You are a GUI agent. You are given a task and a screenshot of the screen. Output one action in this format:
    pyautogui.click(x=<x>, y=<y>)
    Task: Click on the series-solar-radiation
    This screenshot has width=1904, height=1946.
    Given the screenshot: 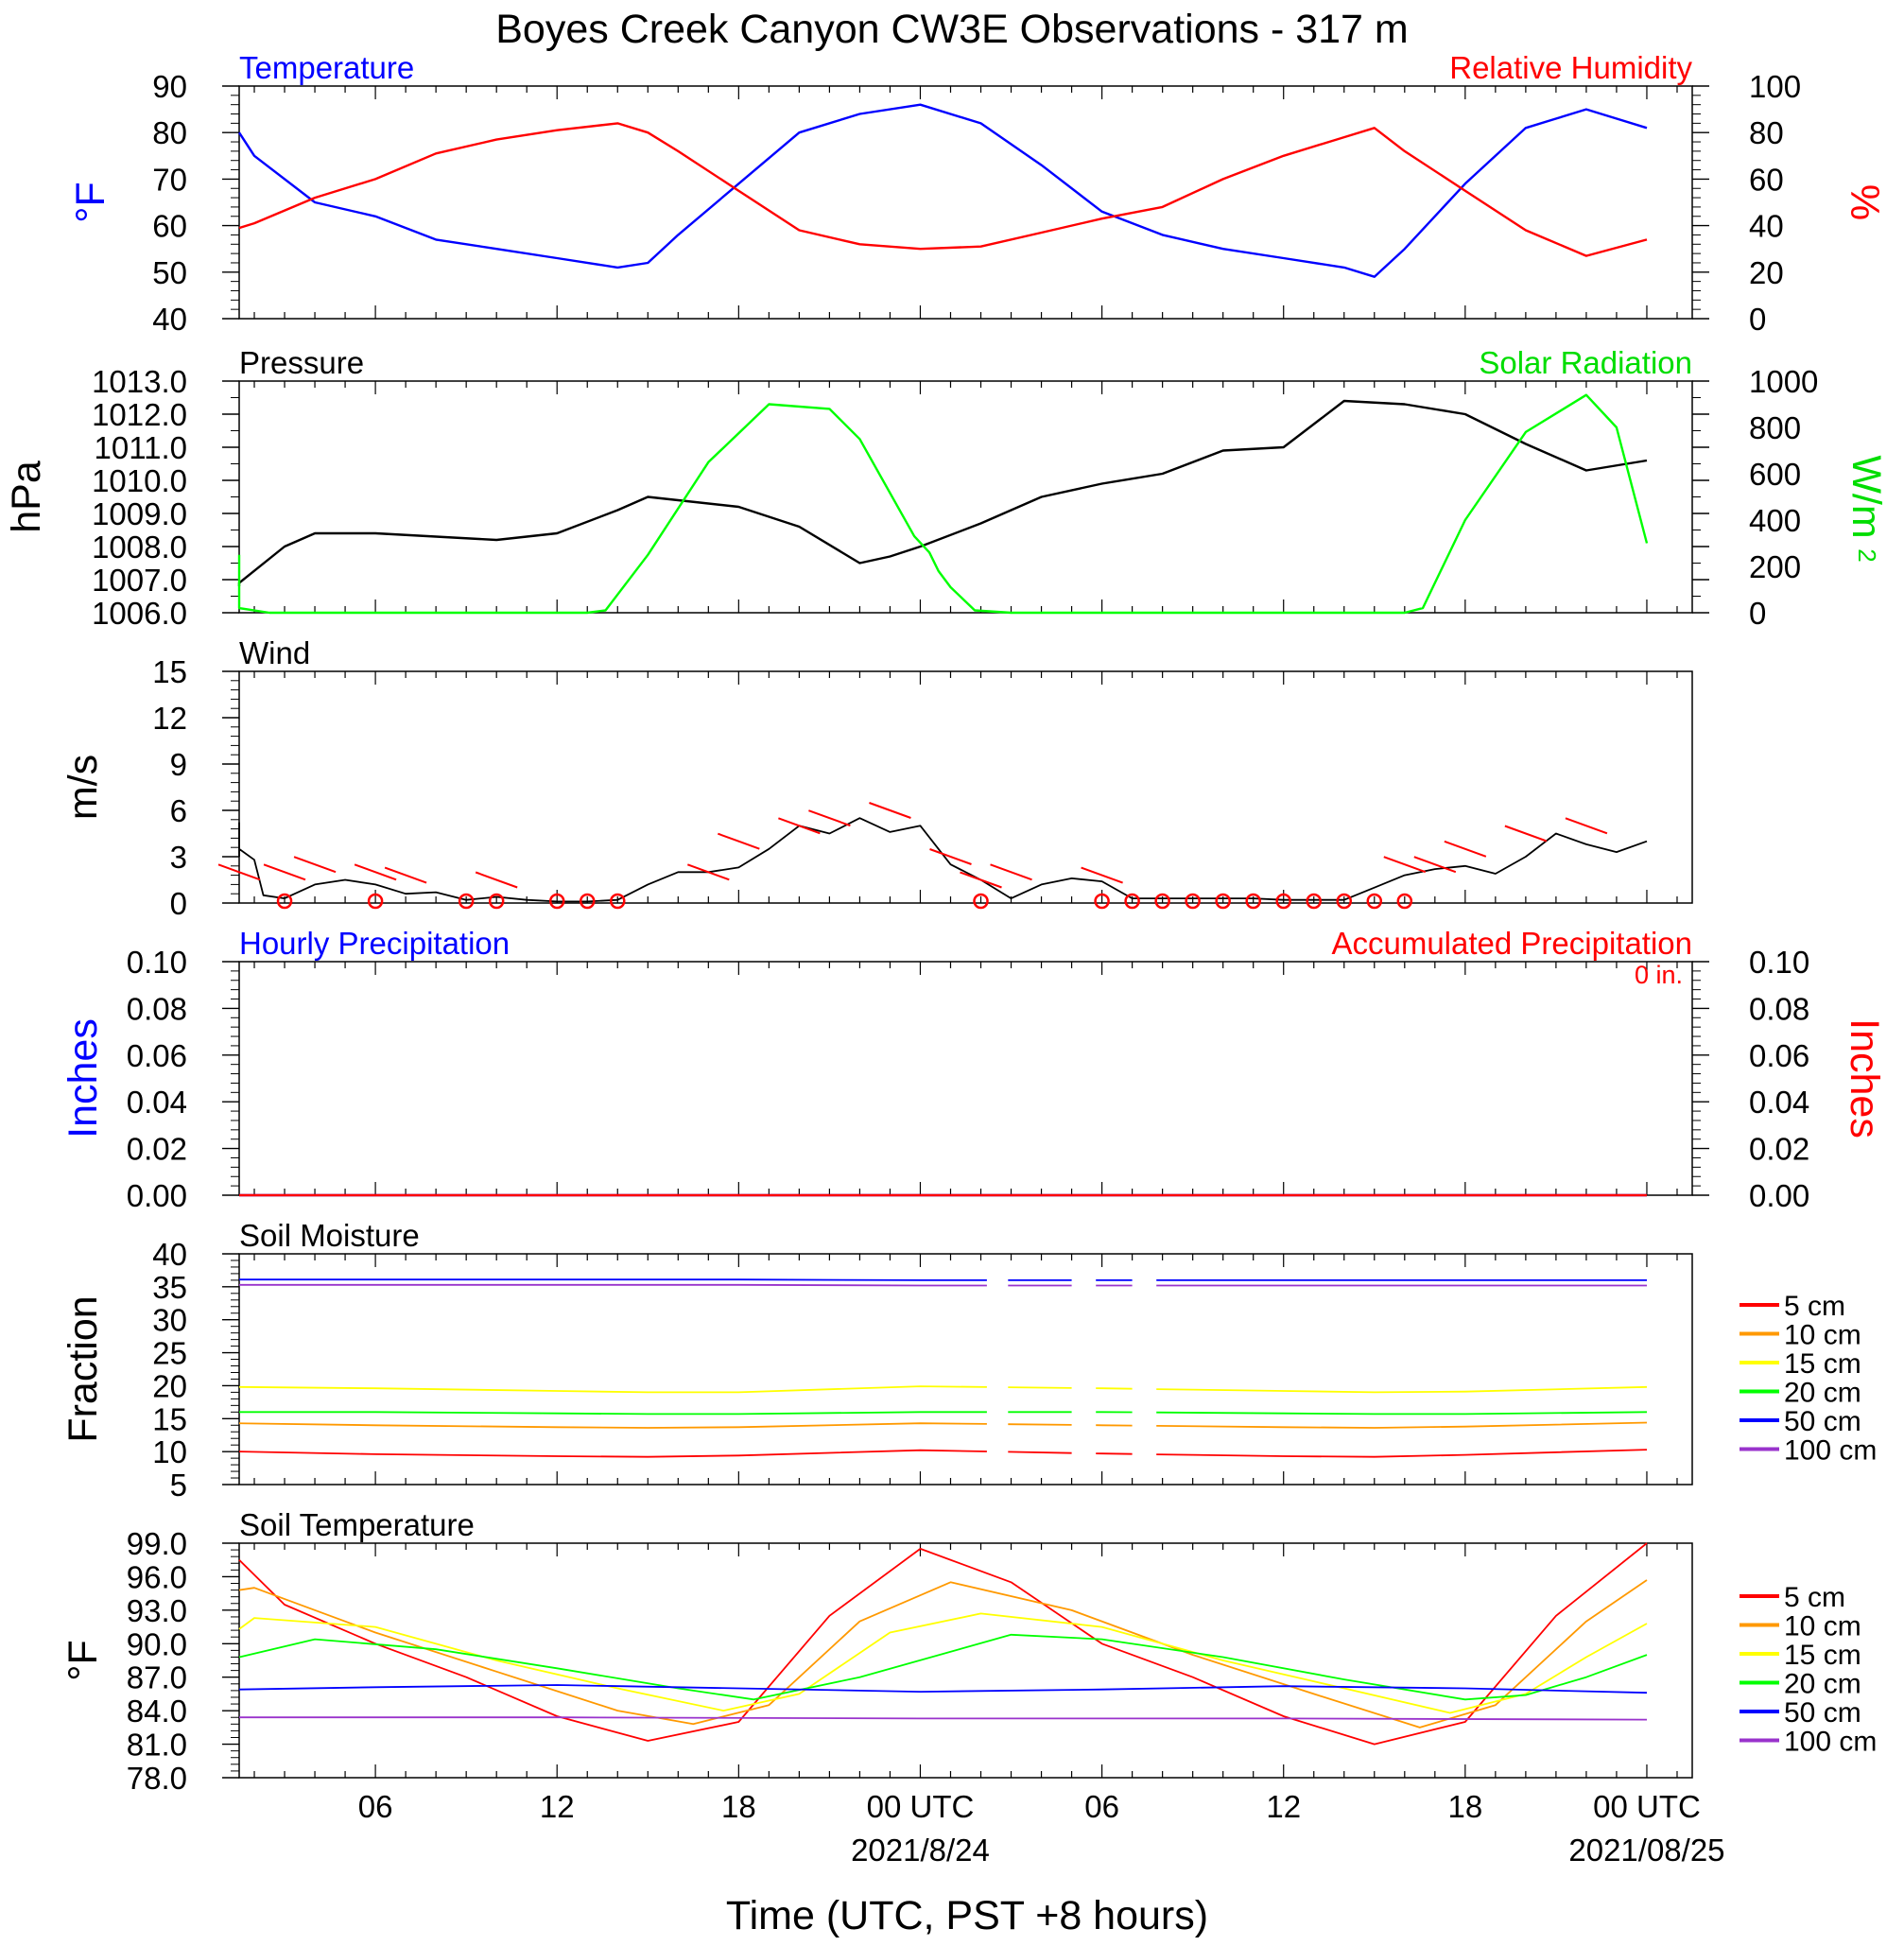 What is the action you would take?
    pyautogui.click(x=943, y=504)
    